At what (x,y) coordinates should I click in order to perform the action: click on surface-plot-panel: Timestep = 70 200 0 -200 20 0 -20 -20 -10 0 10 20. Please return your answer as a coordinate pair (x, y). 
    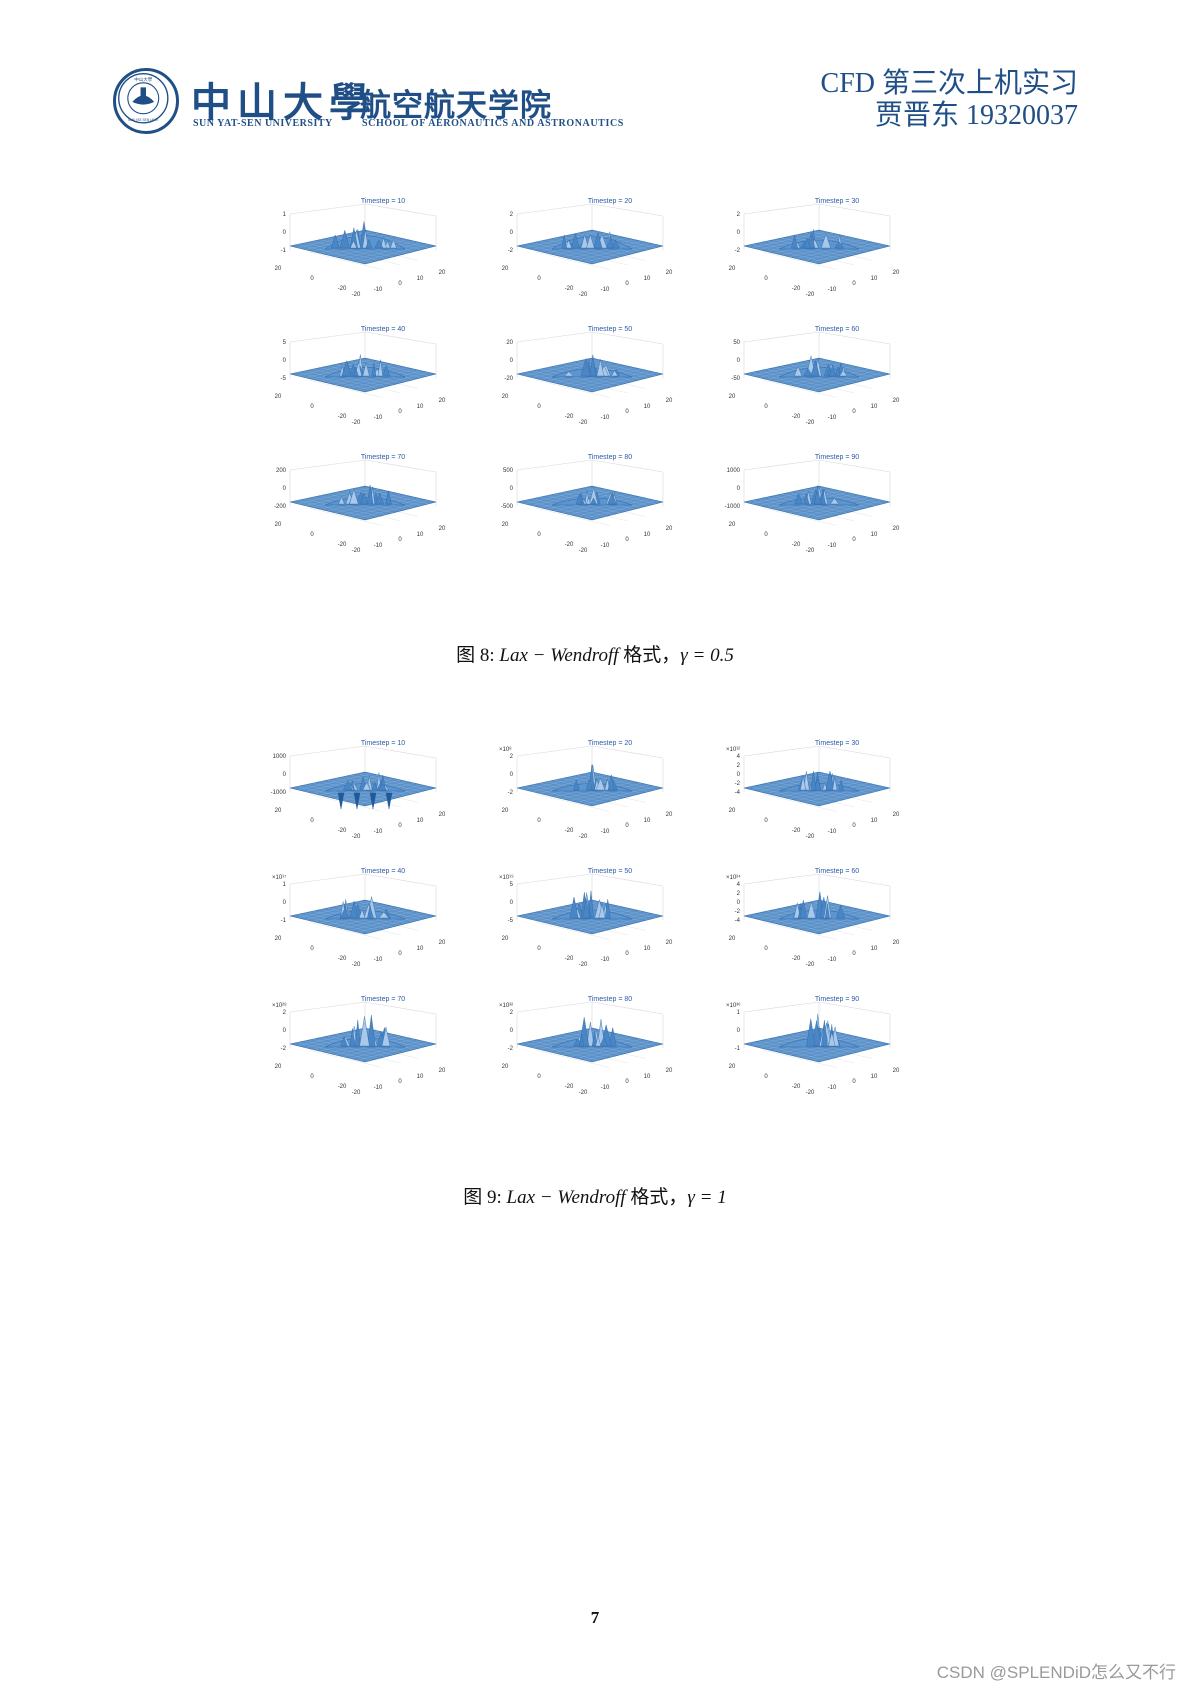
    Looking at the image, I should click on (383, 519).